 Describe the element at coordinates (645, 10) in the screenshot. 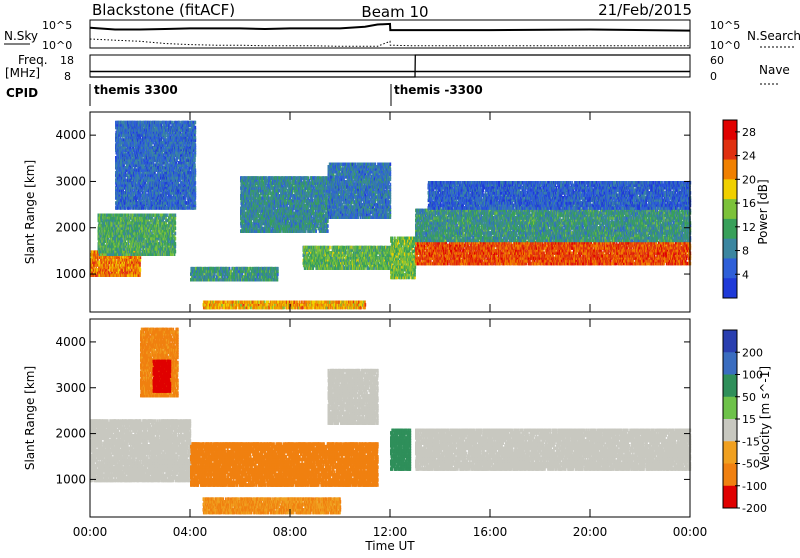

I see `date-title: 21/Feb/2015` at that location.